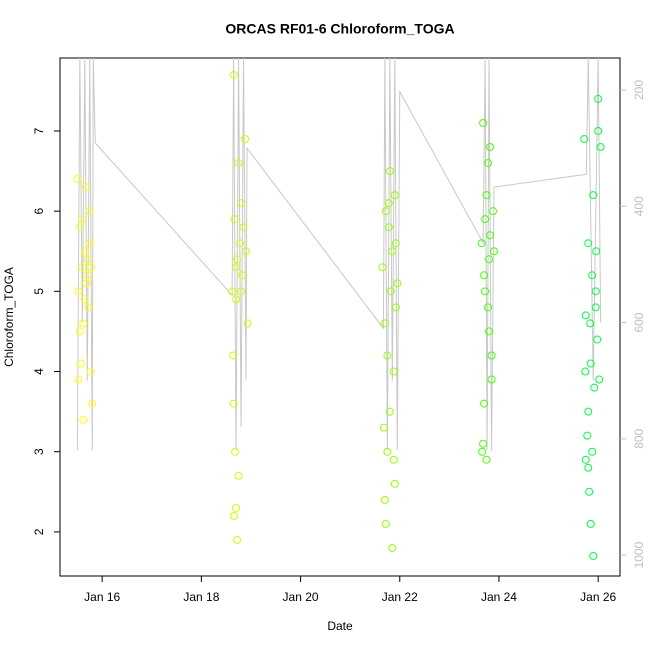  What do you see at coordinates (39, 451) in the screenshot?
I see `y-tick-label: 3` at bounding box center [39, 451].